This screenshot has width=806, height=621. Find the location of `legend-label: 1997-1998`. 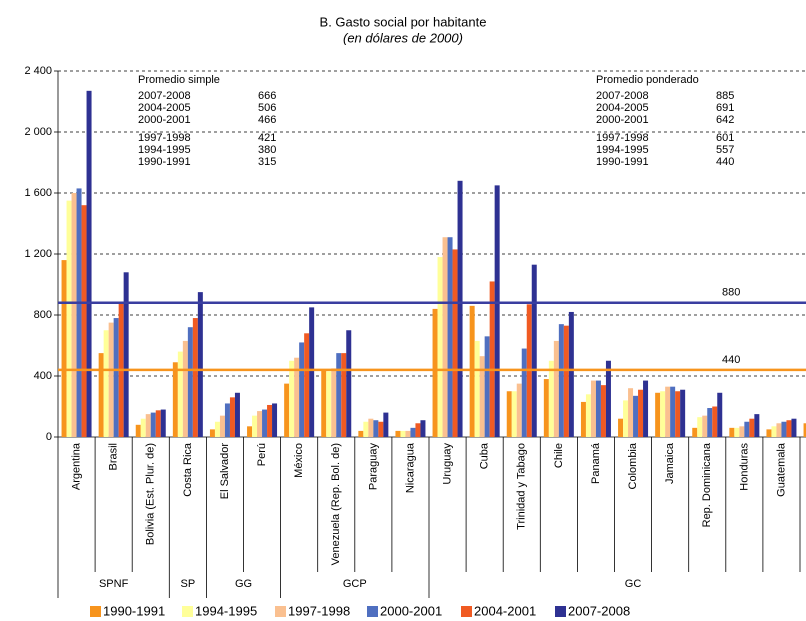

legend-label: 1997-1998 is located at coordinates (319, 610).